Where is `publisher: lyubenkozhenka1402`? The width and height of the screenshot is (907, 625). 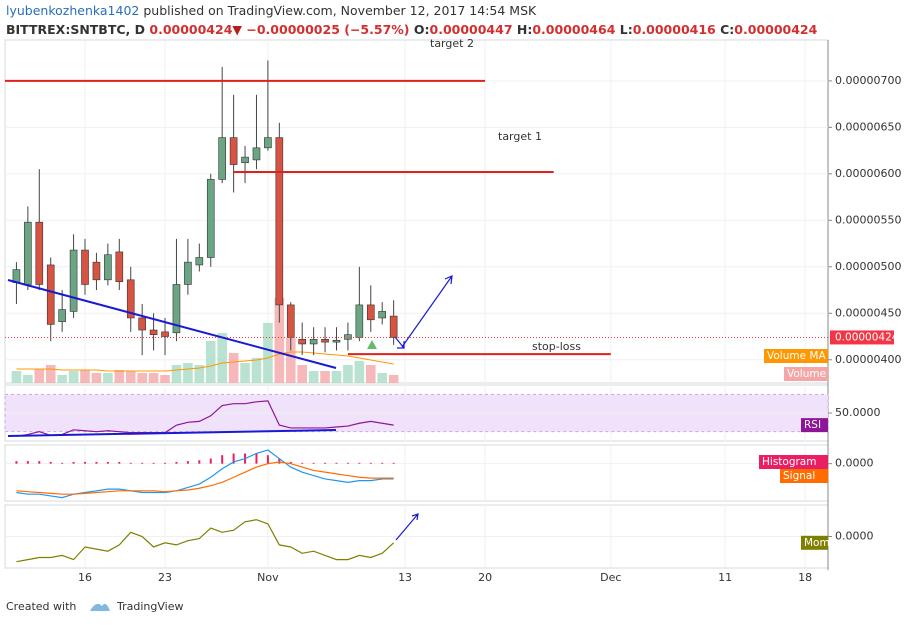
publisher: lyubenkozhenka1402 is located at coordinates (72, 10).